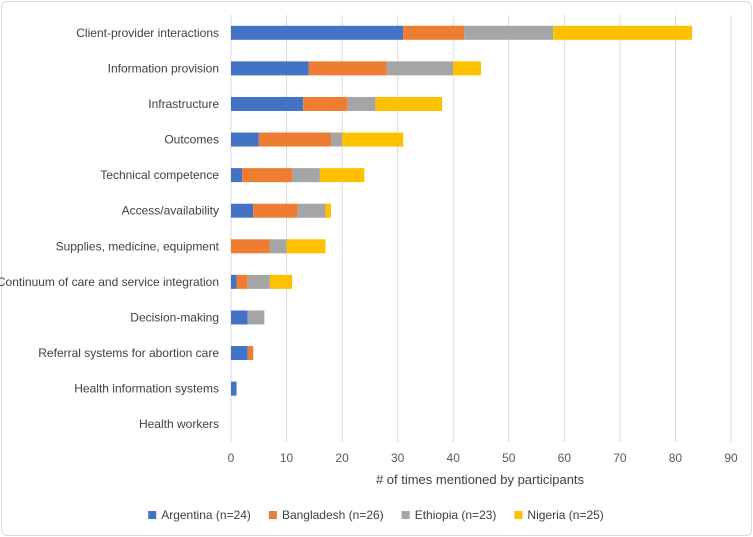 This screenshot has width=753, height=537. I want to click on x-tick-label: 30, so click(398, 458).